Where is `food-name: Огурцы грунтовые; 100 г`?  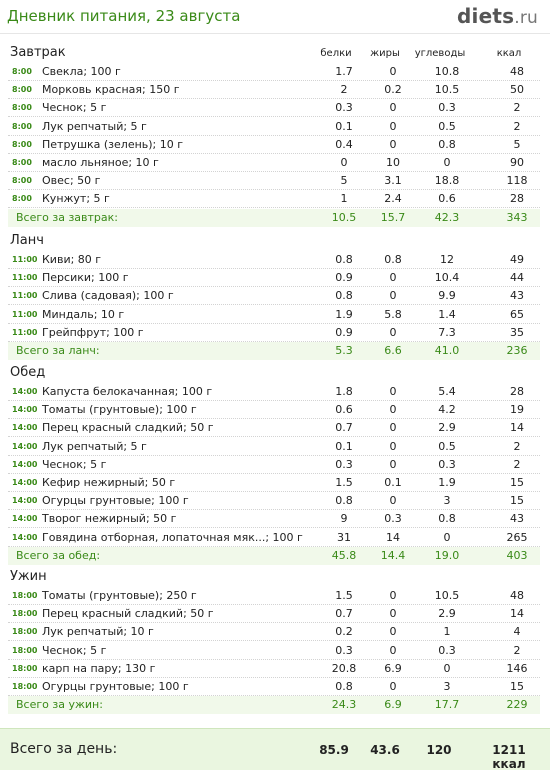 food-name: Огурцы грунтовые; 100 г is located at coordinates (115, 501).